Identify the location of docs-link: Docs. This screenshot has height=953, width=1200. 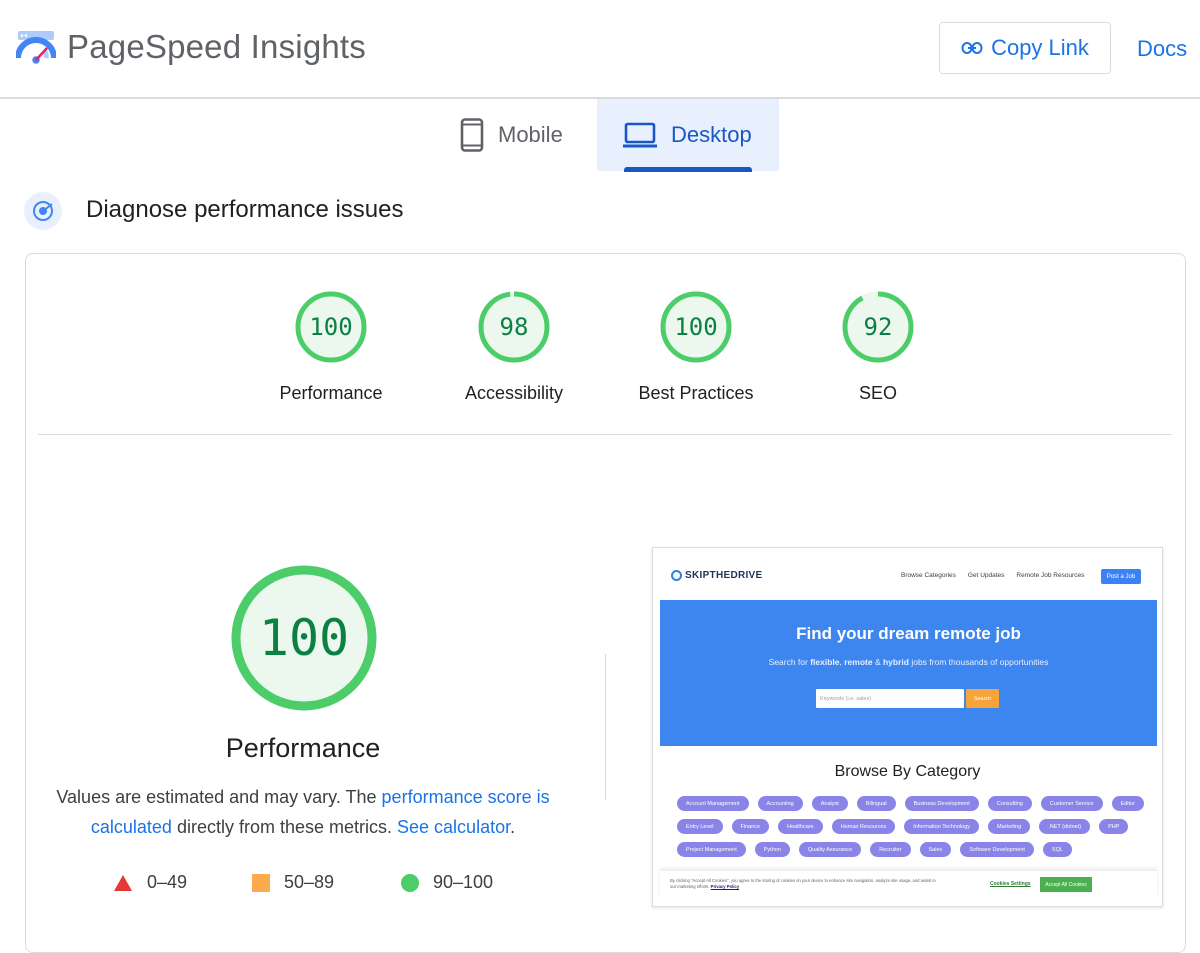
(1162, 48).